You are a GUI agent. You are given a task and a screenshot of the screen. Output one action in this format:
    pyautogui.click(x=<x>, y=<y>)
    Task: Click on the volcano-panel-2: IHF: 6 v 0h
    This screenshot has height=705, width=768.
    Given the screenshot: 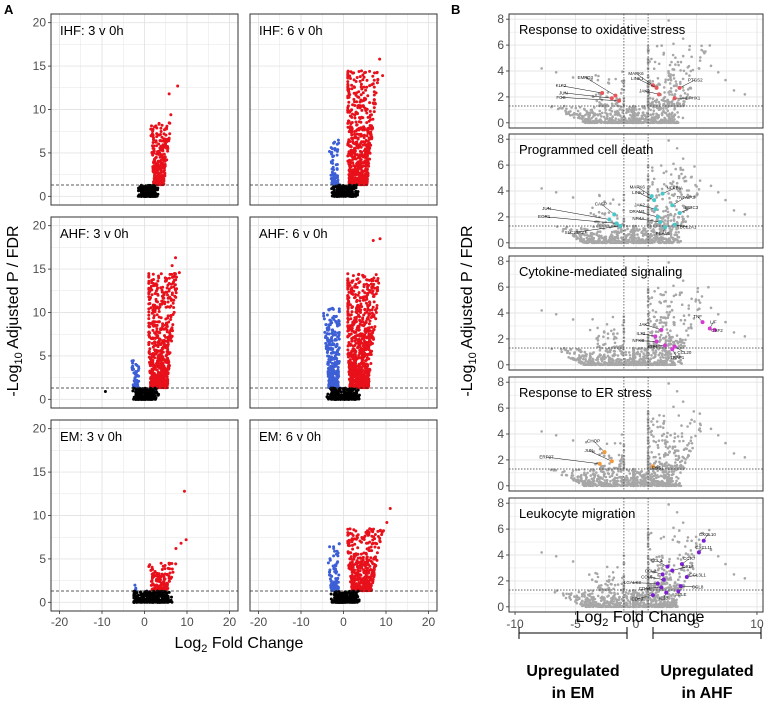 What is the action you would take?
    pyautogui.click(x=343, y=109)
    